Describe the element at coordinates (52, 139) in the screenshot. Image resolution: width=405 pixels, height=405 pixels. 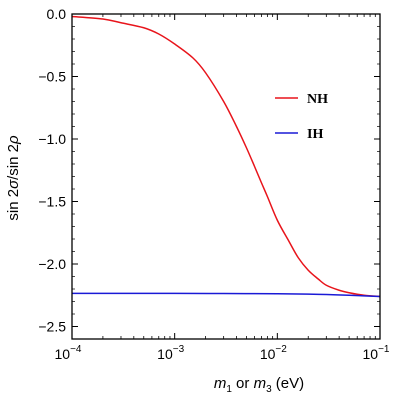
I see `y-tick-label: −1.0` at that location.